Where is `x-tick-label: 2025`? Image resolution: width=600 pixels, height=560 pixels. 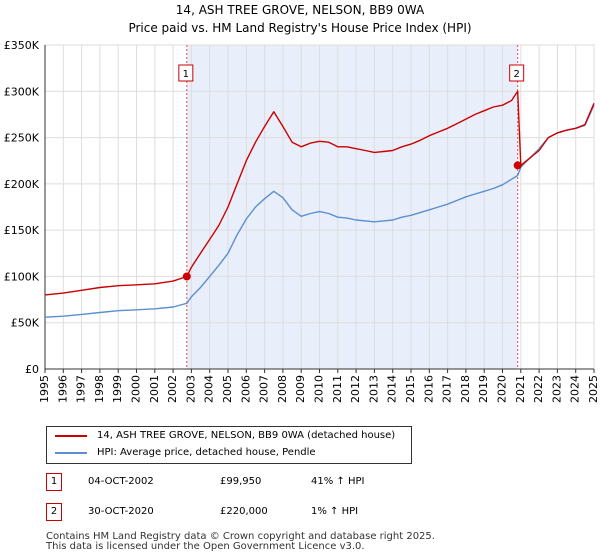 x-tick-label: 2025 is located at coordinates (593, 389).